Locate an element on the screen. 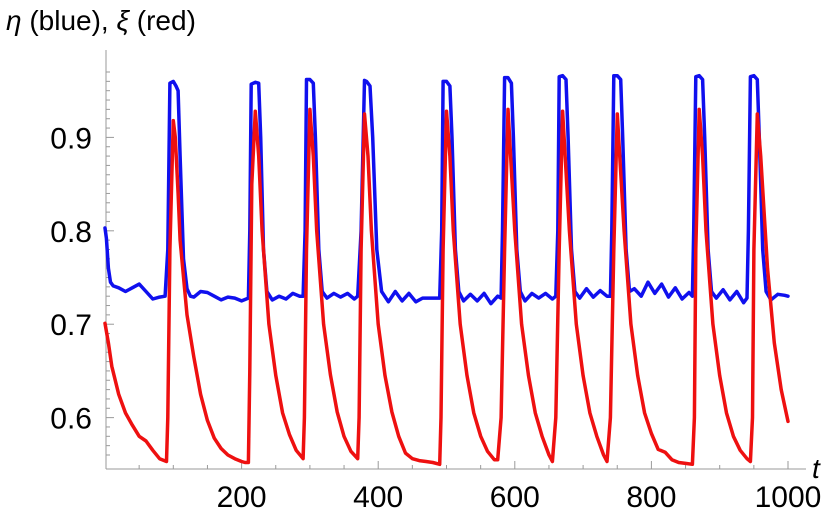 The image size is (830, 515). x-tick-label: 400 is located at coordinates (378, 497).